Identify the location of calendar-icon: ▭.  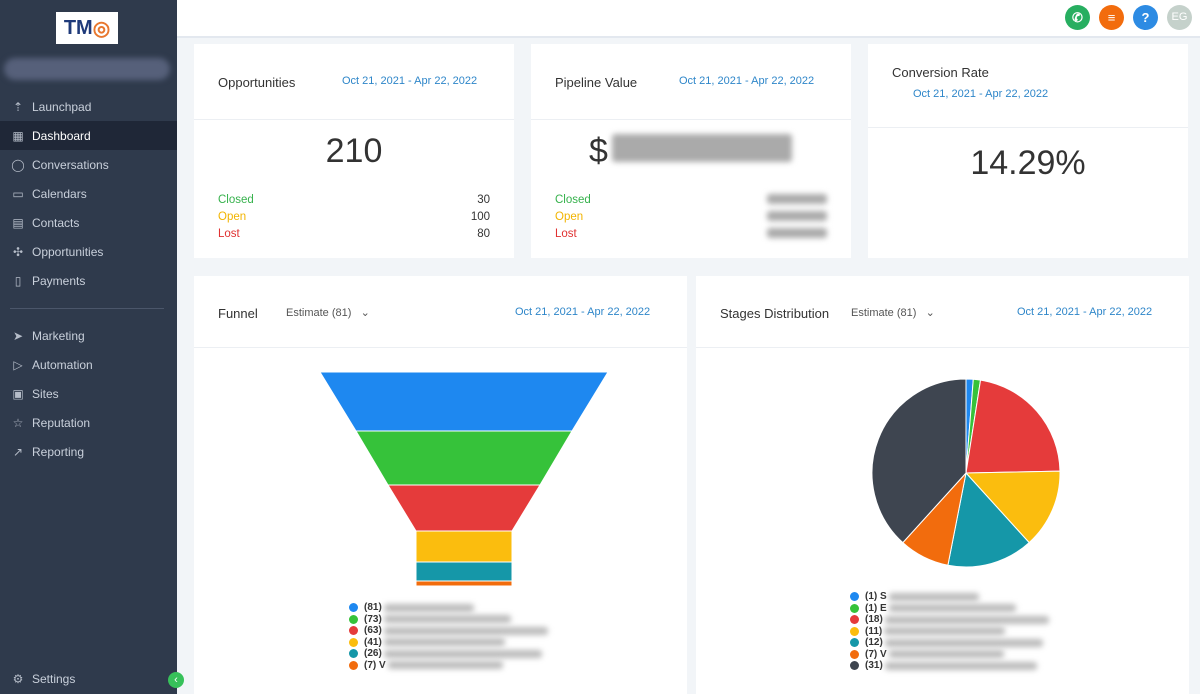
(18, 193).